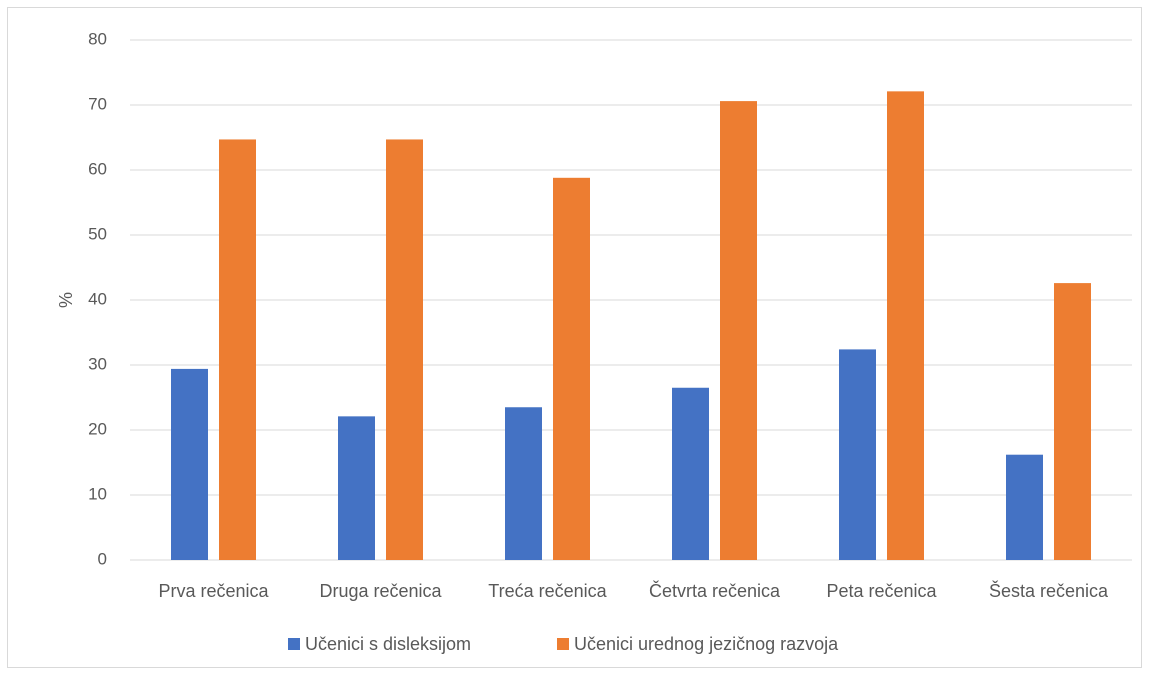 The height and width of the screenshot is (675, 1149). What do you see at coordinates (294, 644) in the screenshot?
I see `legend-swatch-dyslexia` at bounding box center [294, 644].